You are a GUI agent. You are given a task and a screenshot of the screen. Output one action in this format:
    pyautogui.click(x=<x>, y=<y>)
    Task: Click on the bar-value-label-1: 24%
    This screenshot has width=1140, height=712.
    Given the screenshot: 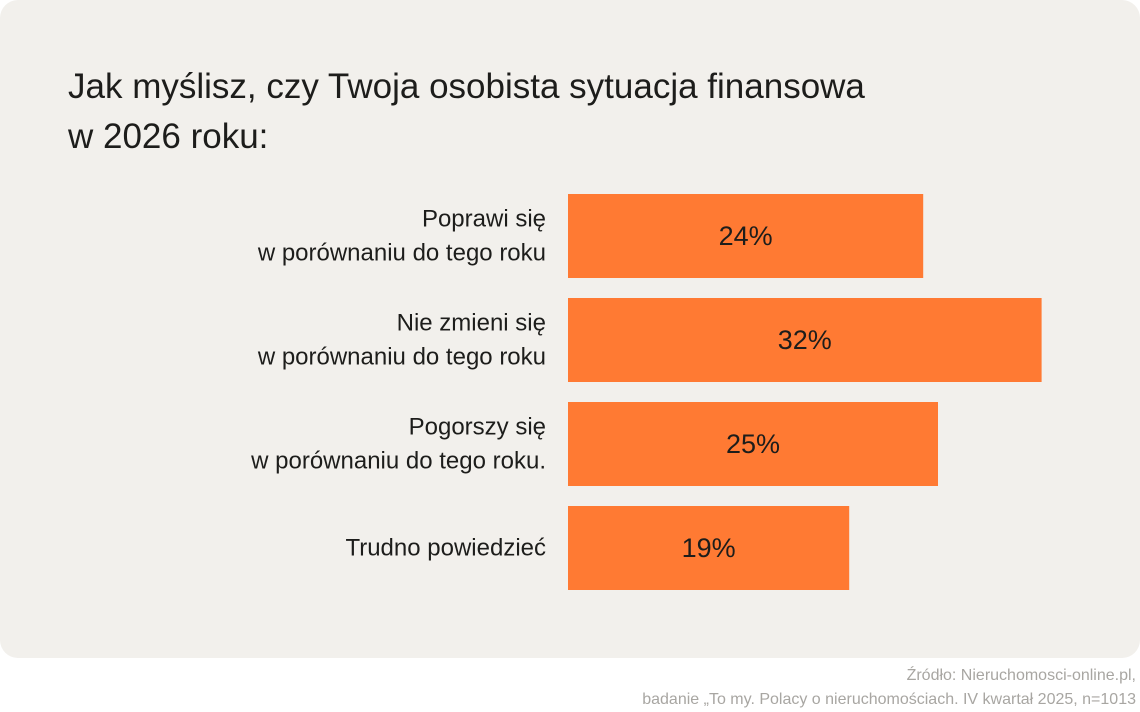 What is the action you would take?
    pyautogui.click(x=746, y=236)
    